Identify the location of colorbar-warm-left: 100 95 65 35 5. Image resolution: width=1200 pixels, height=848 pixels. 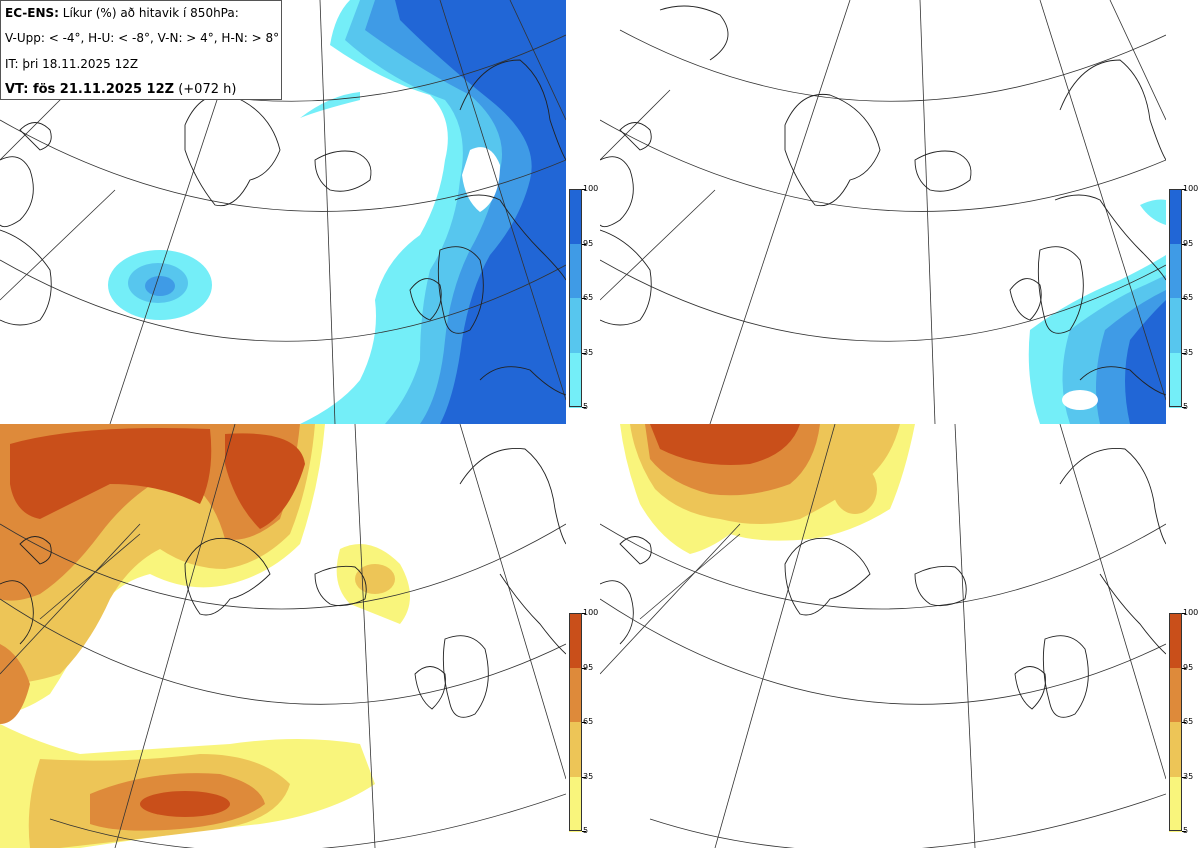
(587, 722).